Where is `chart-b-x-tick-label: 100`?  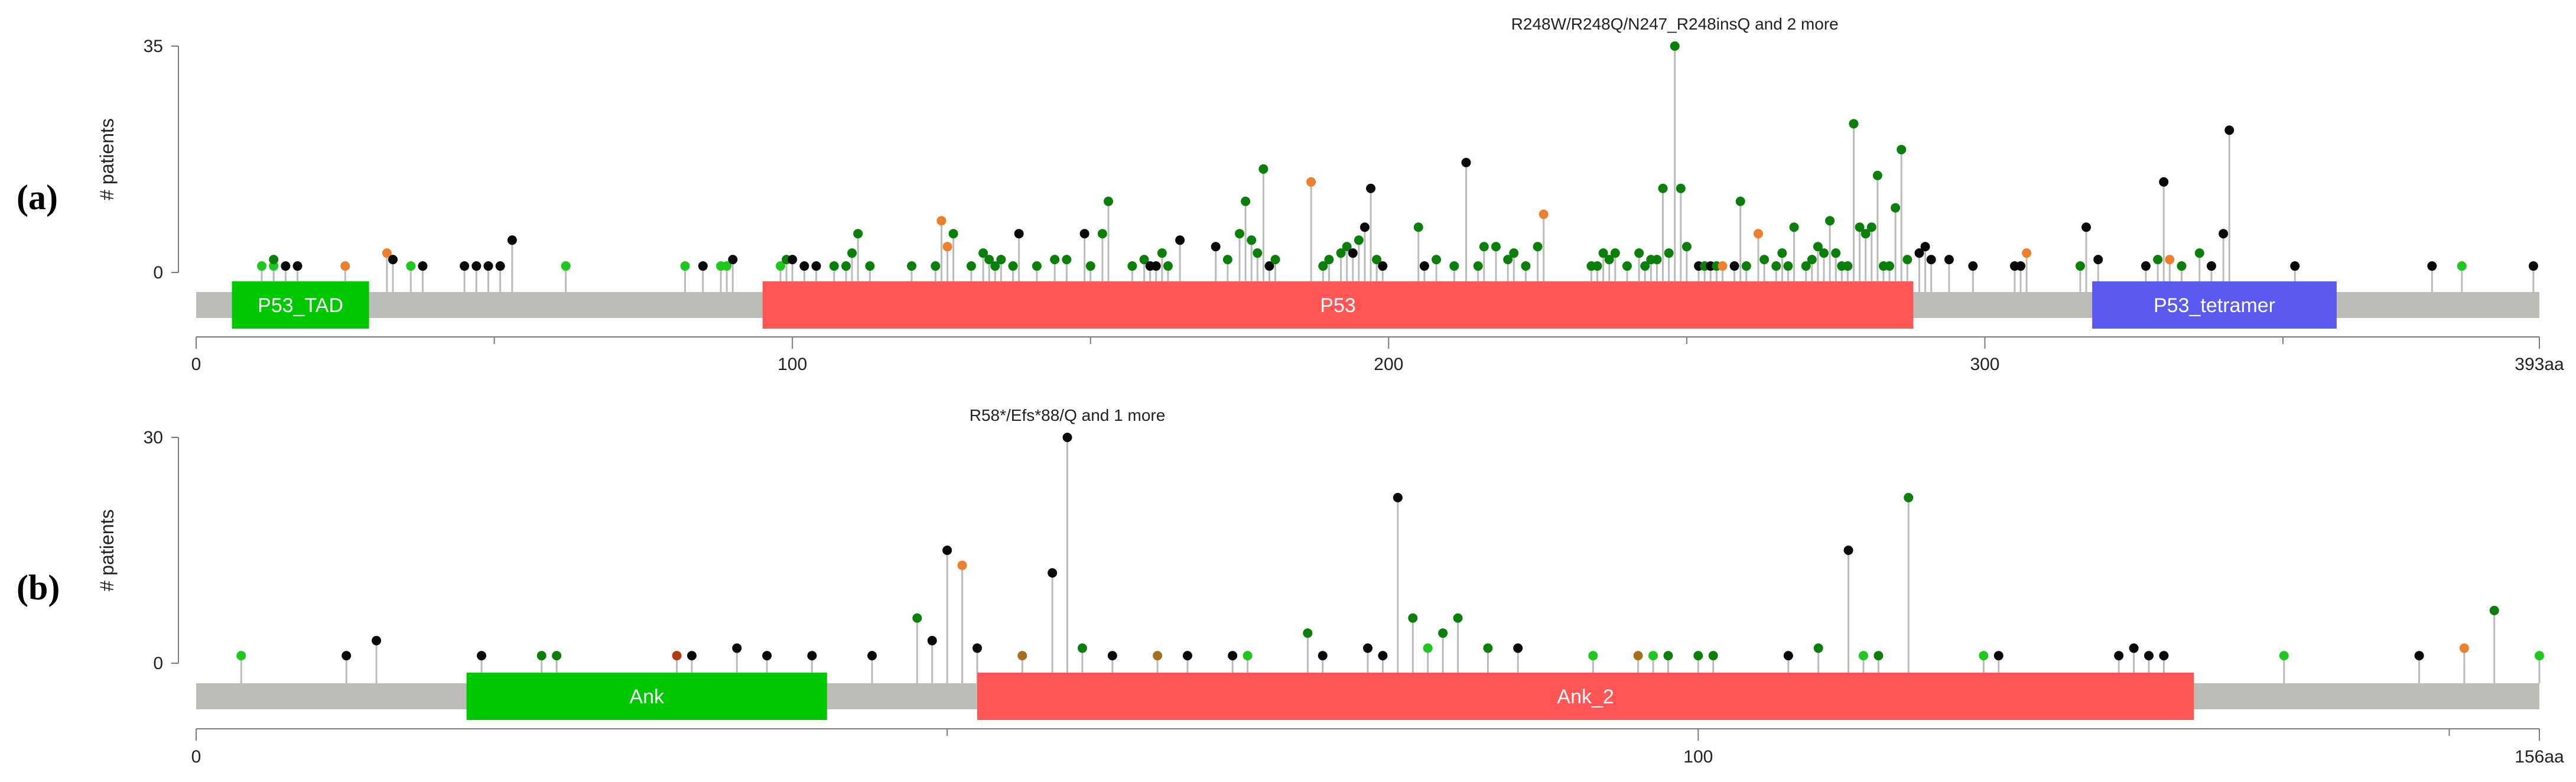 chart-b-x-tick-label: 100 is located at coordinates (1698, 757).